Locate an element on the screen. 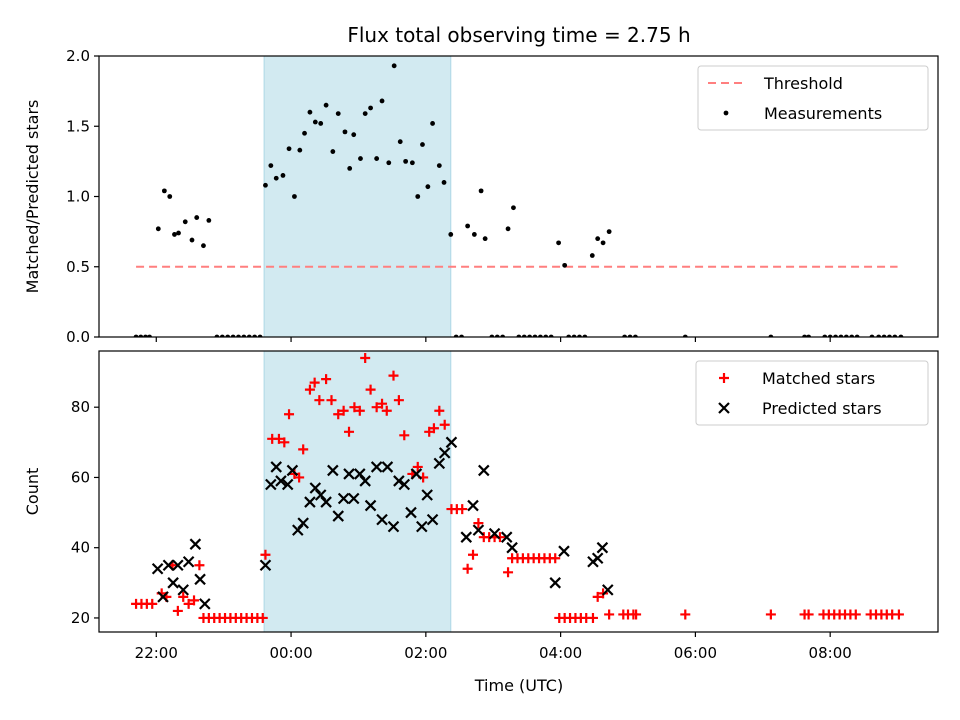  legend-box is located at coordinates (812, 393).